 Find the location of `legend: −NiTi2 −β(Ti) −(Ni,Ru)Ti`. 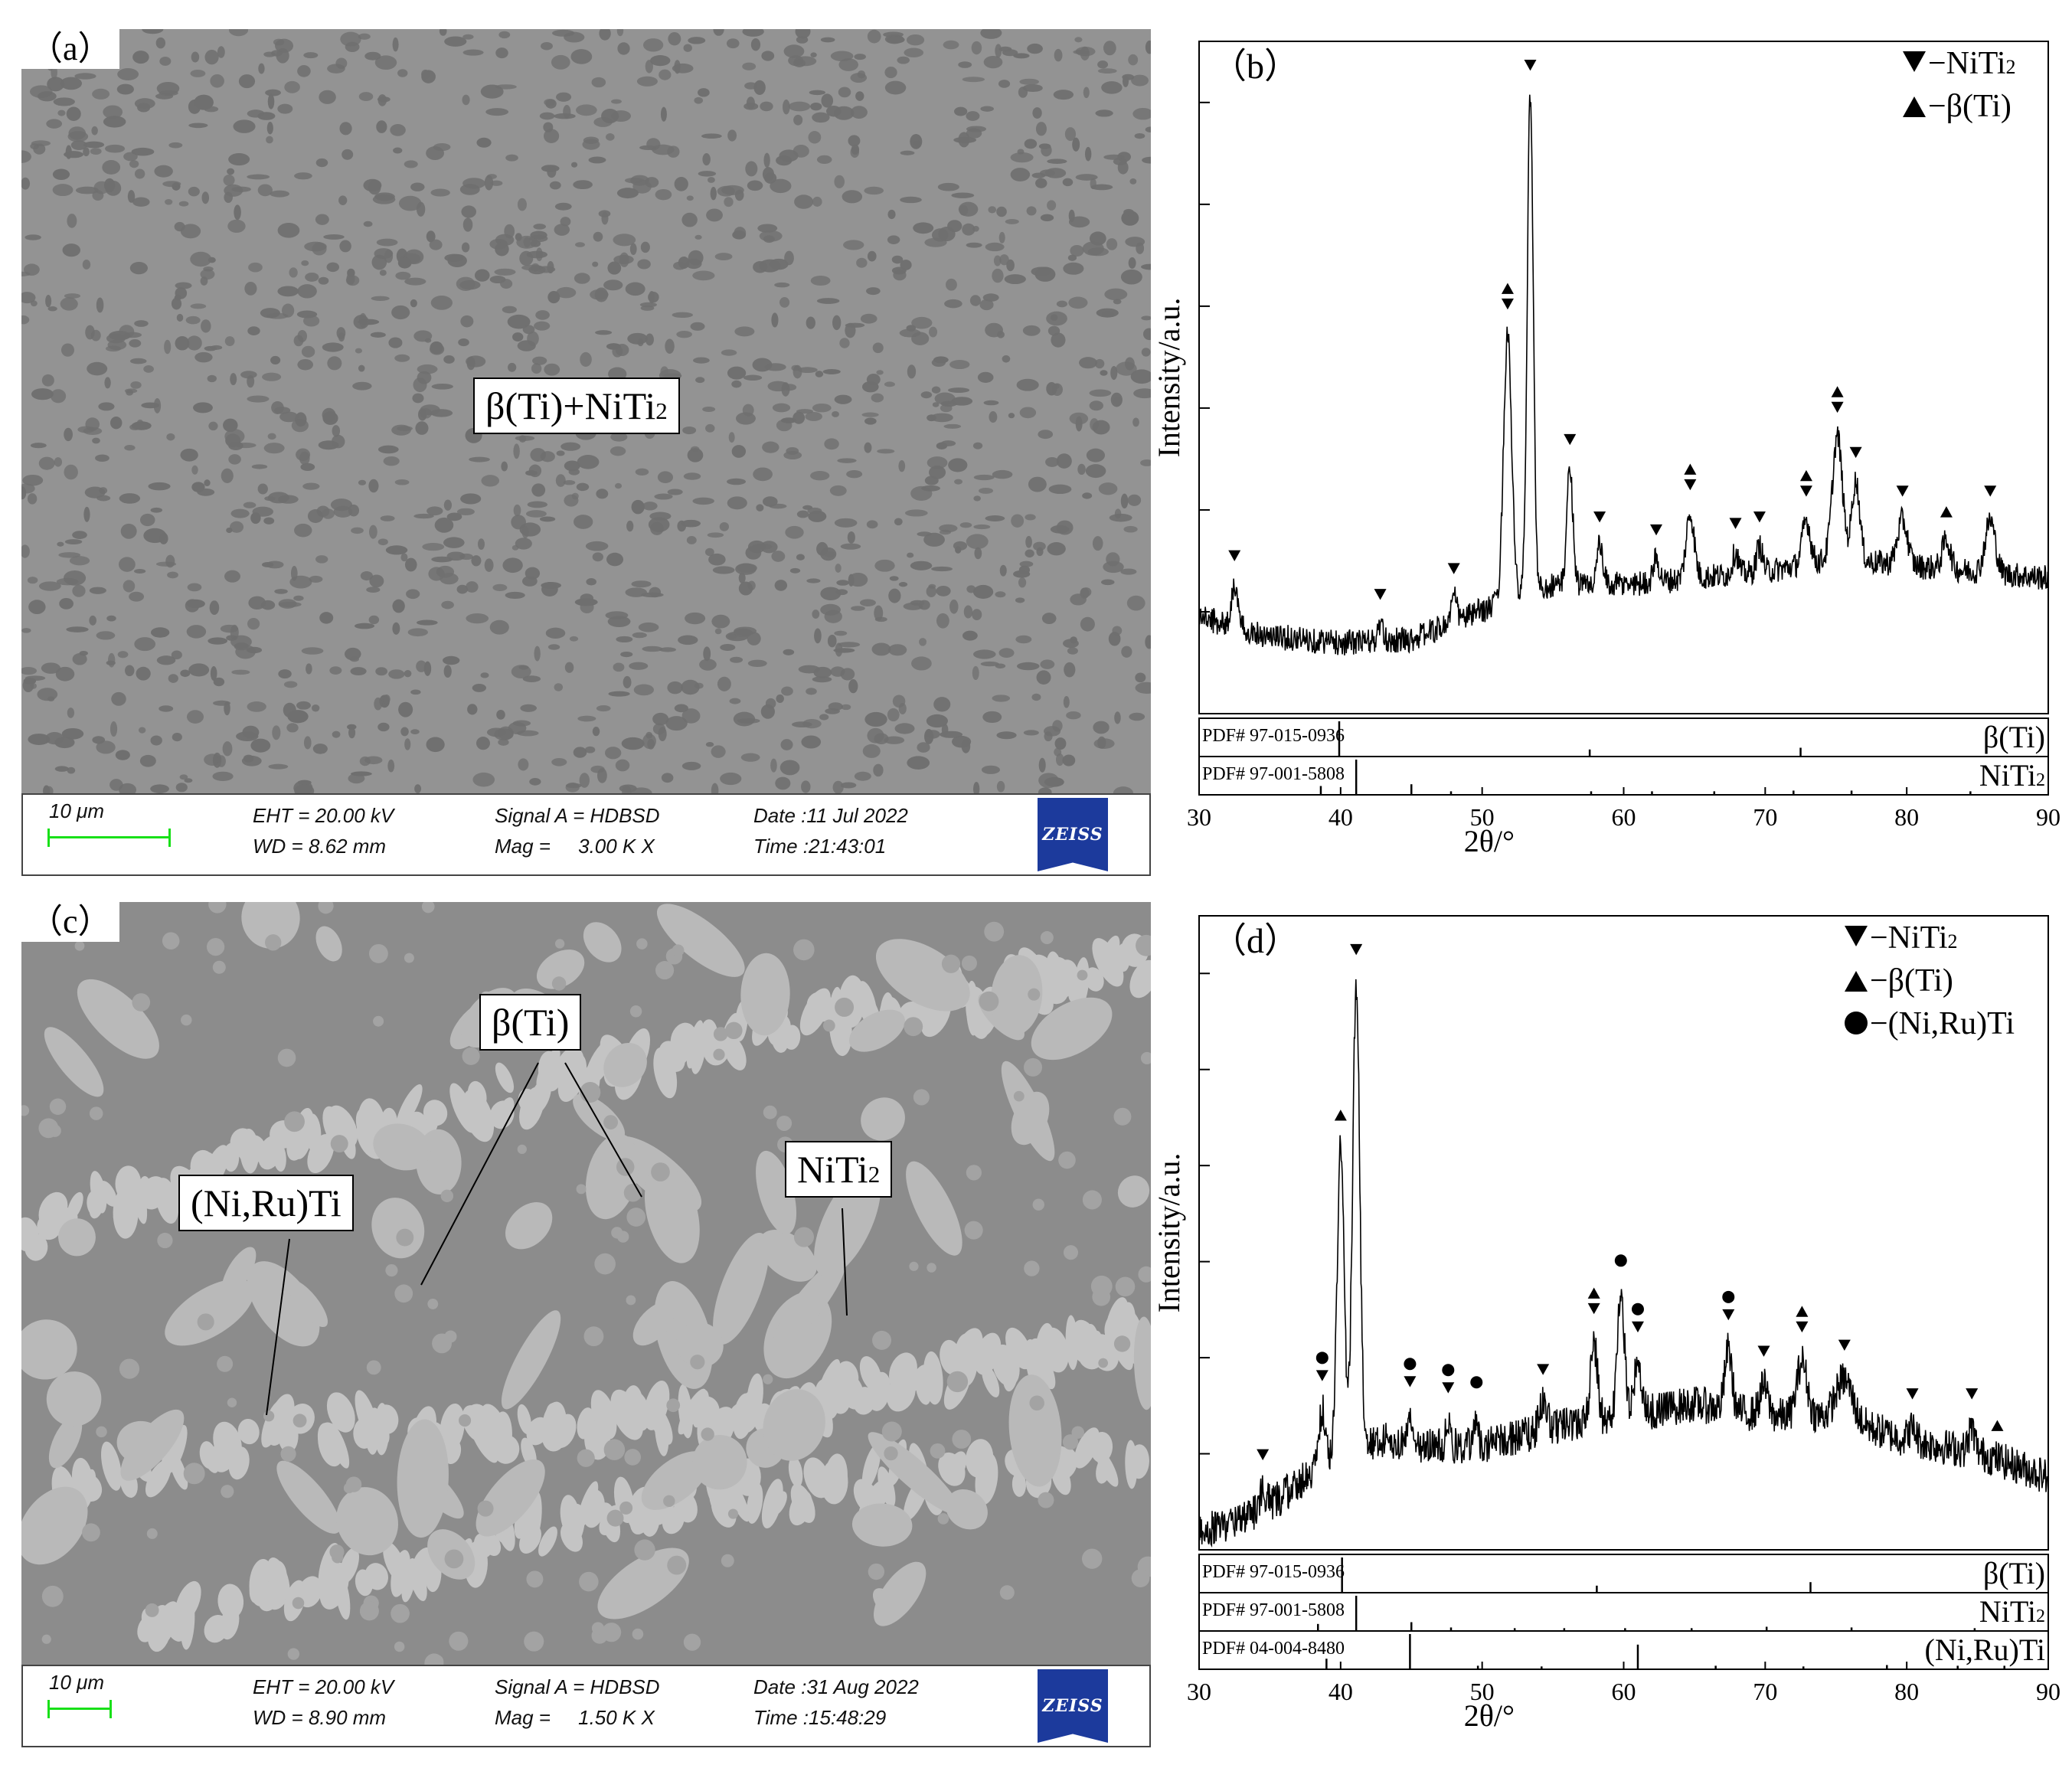

legend: −NiTi2 −β(Ti) −(Ni,Ru)Ti is located at coordinates (1930, 980).